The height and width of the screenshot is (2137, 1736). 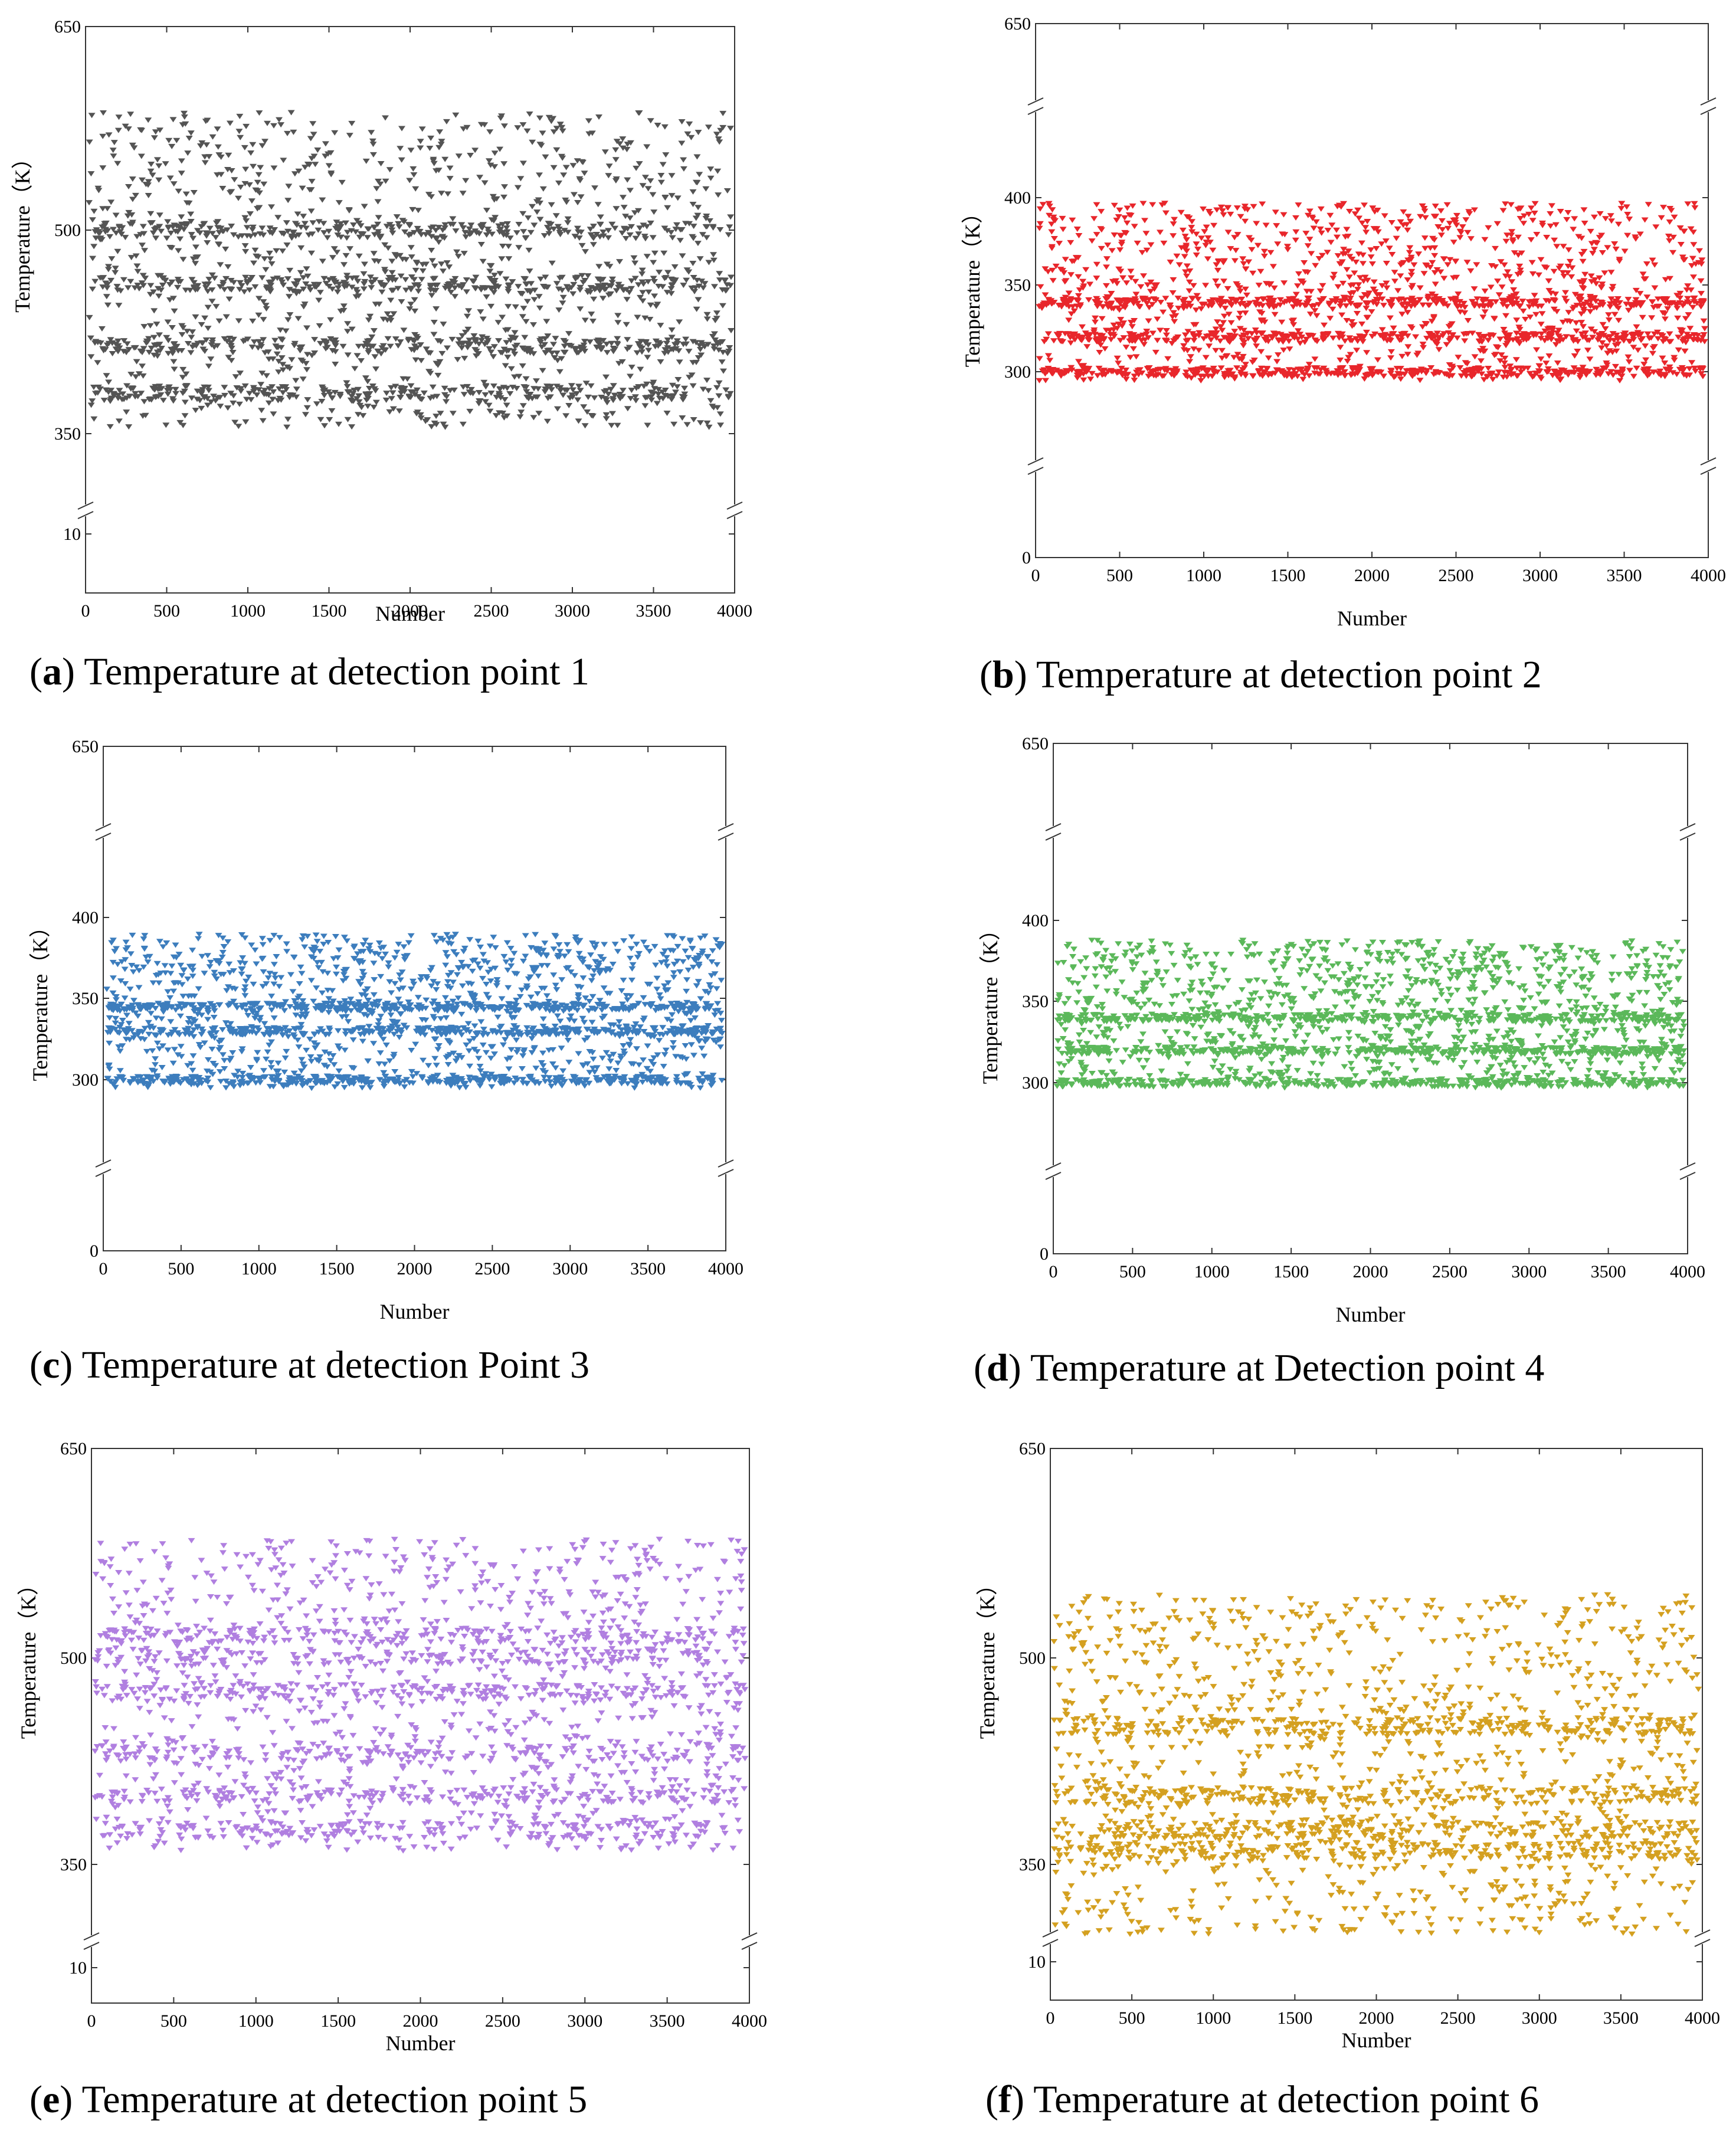 I want to click on x-tick-label: 1500, so click(x=1288, y=575).